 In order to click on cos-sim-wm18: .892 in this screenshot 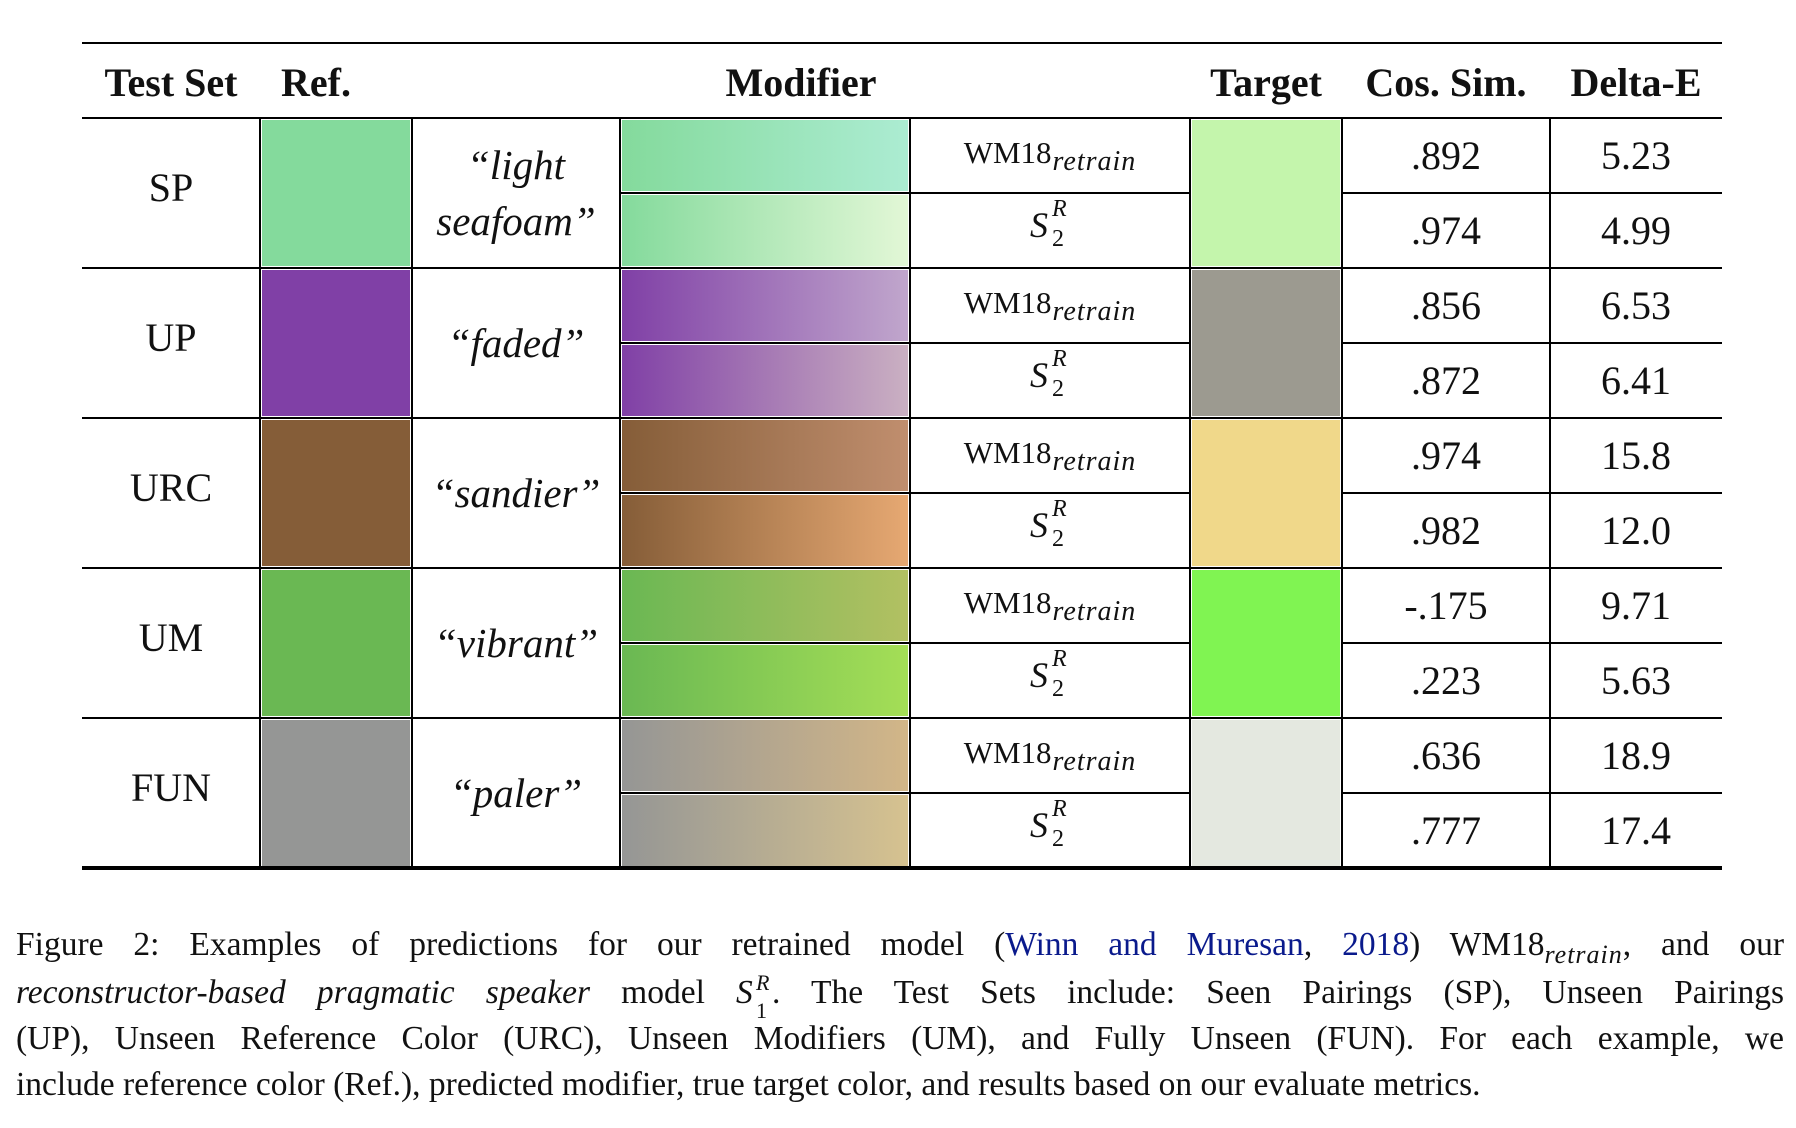, I will do `click(1446, 155)`.